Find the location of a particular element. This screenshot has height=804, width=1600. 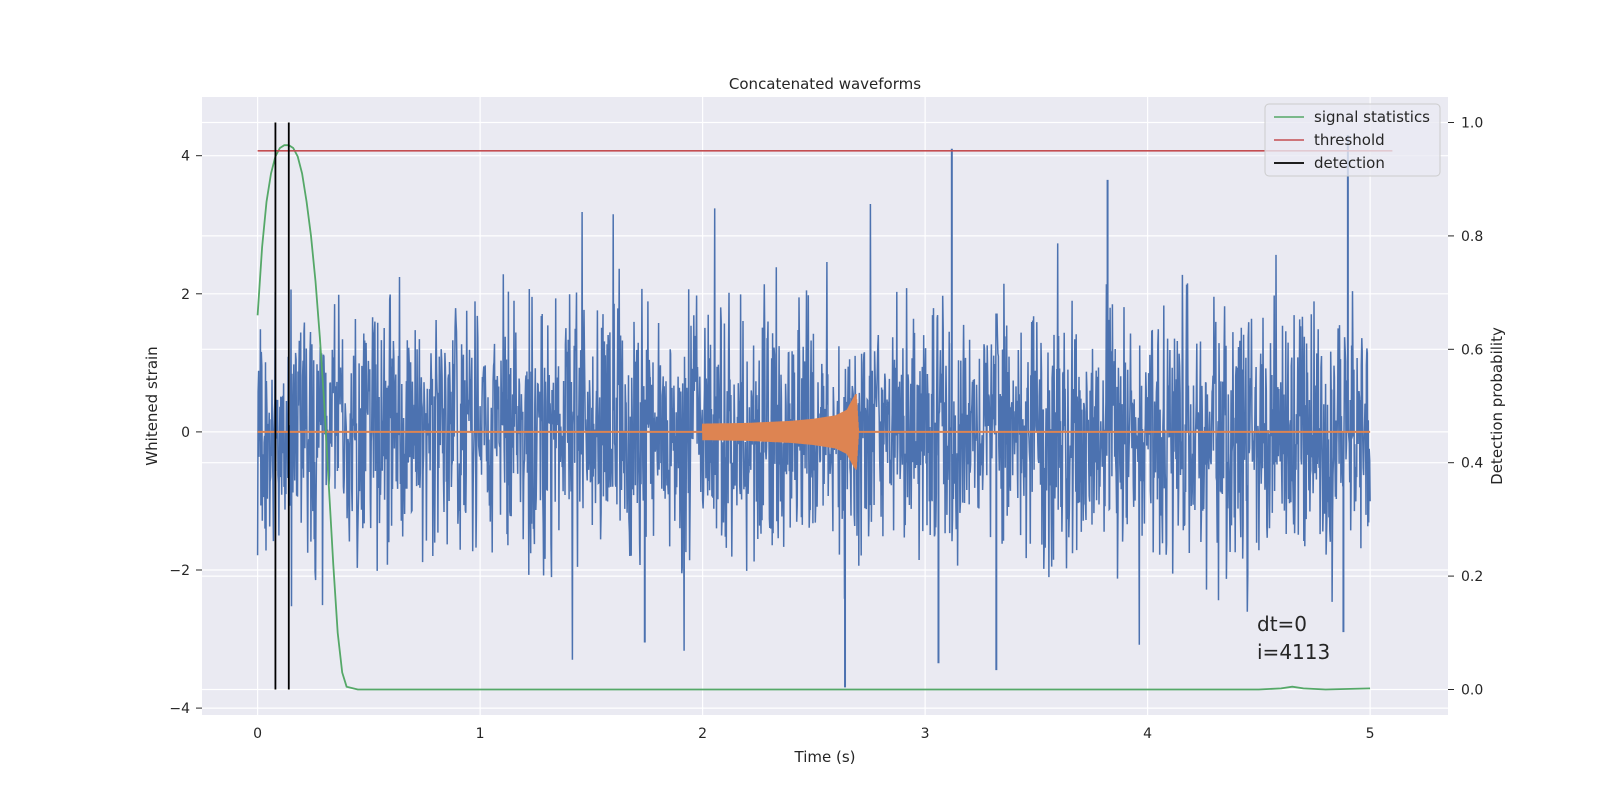

y-tick-label: 0 is located at coordinates (185, 433).